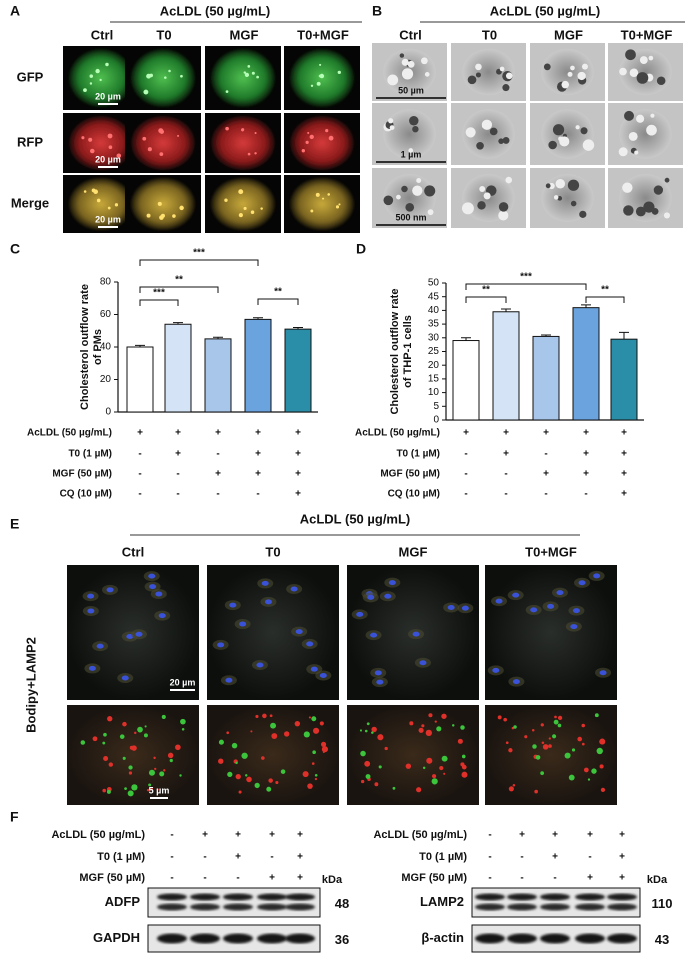  What do you see at coordinates (121, 857) in the screenshot?
I see `condition-label: T0 (1 µM)` at bounding box center [121, 857].